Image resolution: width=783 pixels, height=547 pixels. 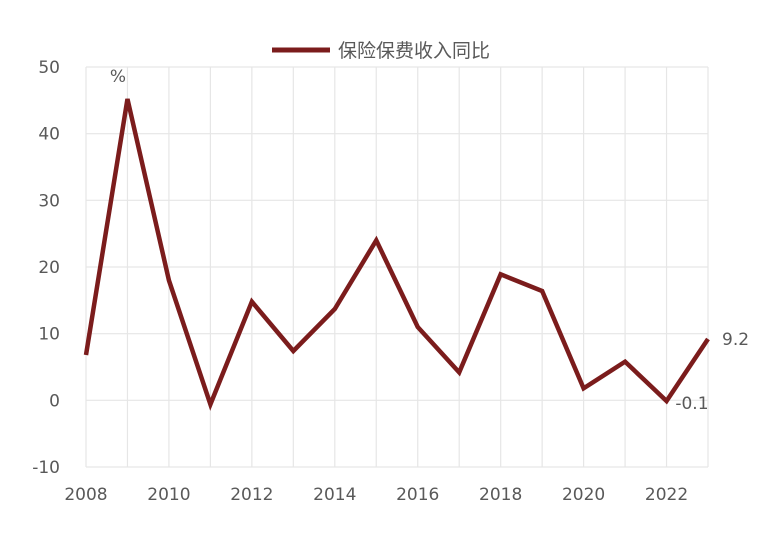 I want to click on y-tick-label: 20, so click(x=49, y=268).